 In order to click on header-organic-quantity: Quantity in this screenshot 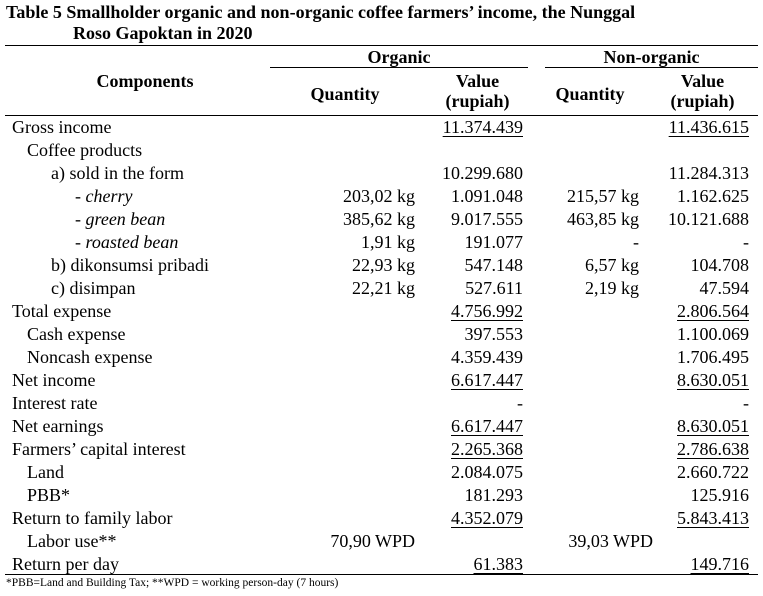, I will do `click(345, 94)`.